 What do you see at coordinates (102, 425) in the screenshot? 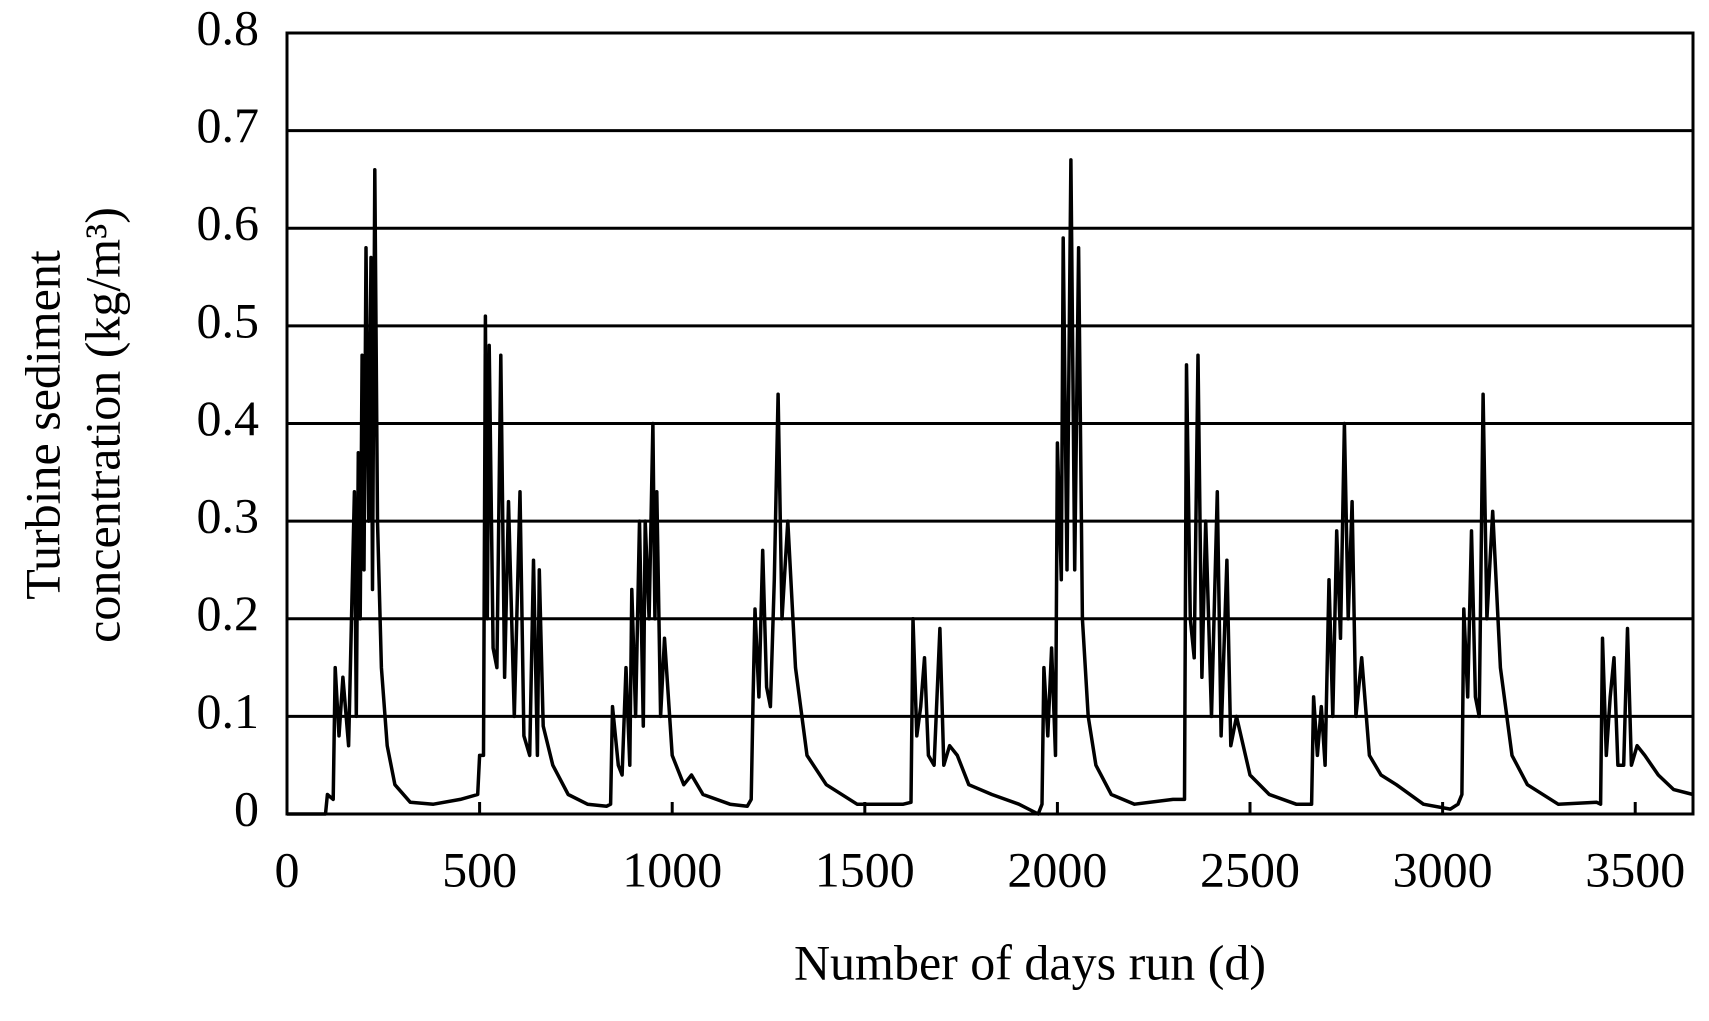
I see `y-axis-title: concentration (kg/m³)` at bounding box center [102, 425].